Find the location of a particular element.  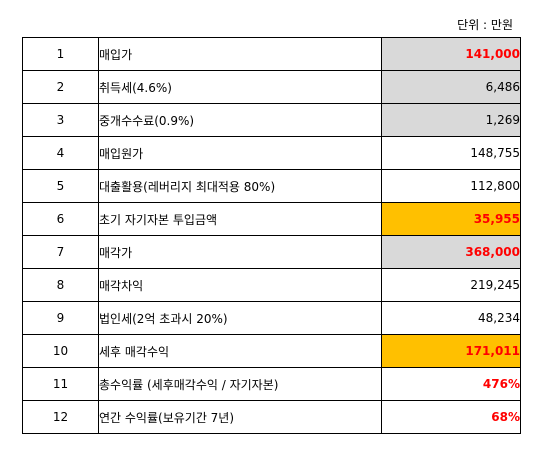

row-number: 12 is located at coordinates (60, 417).